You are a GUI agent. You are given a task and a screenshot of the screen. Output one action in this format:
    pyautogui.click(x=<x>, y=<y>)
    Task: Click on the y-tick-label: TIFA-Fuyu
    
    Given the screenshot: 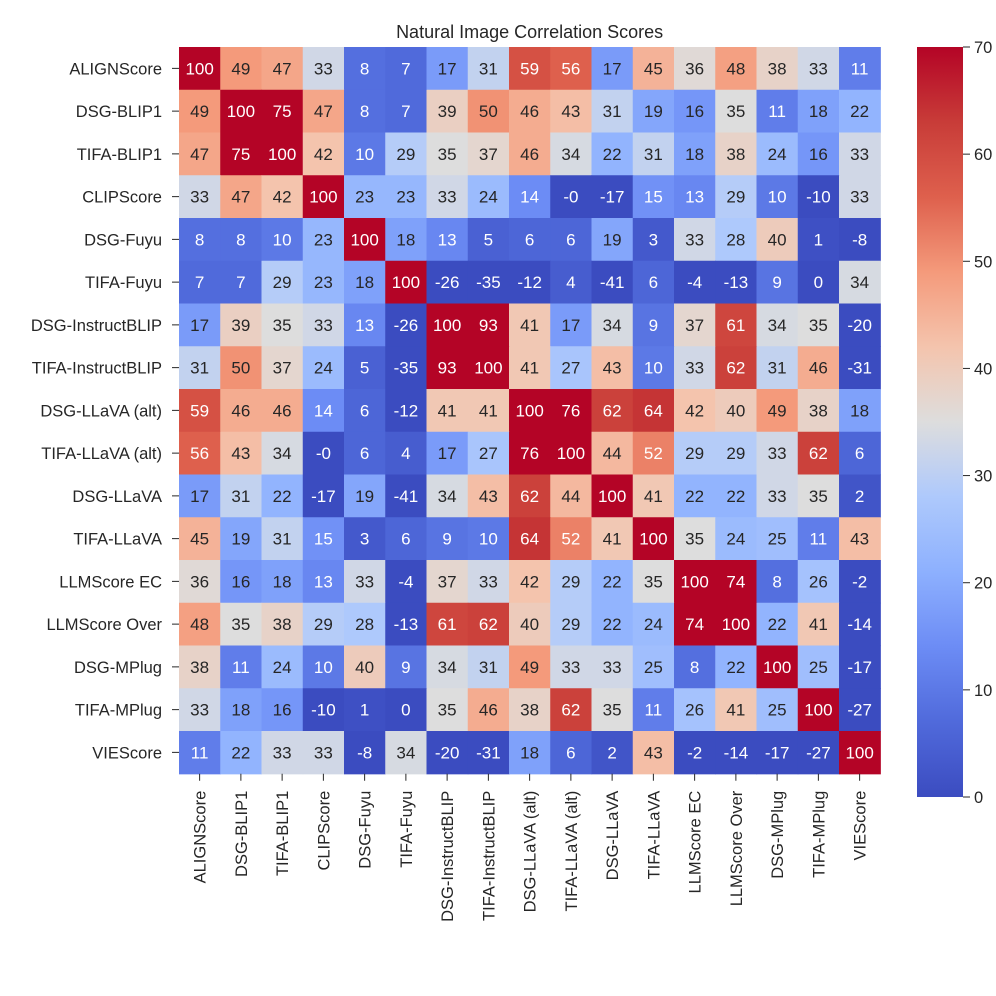 What is the action you would take?
    pyautogui.click(x=123, y=283)
    